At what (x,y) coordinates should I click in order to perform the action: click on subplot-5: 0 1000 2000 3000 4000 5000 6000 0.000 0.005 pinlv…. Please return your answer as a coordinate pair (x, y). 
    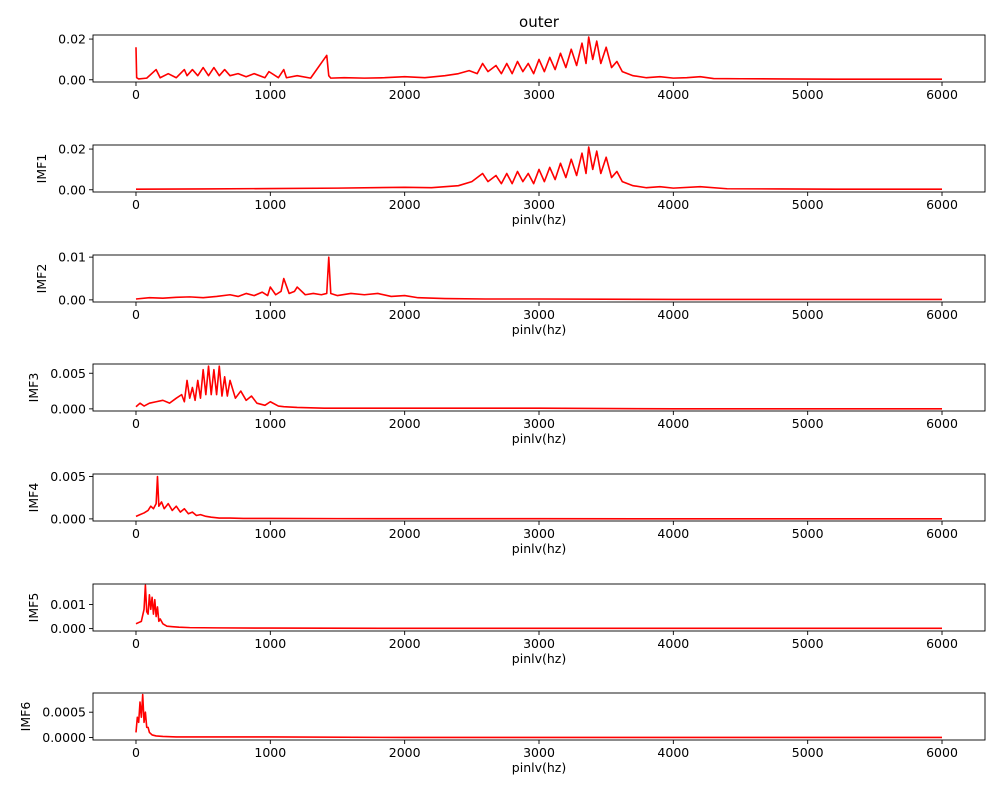
    Looking at the image, I should click on (506, 512).